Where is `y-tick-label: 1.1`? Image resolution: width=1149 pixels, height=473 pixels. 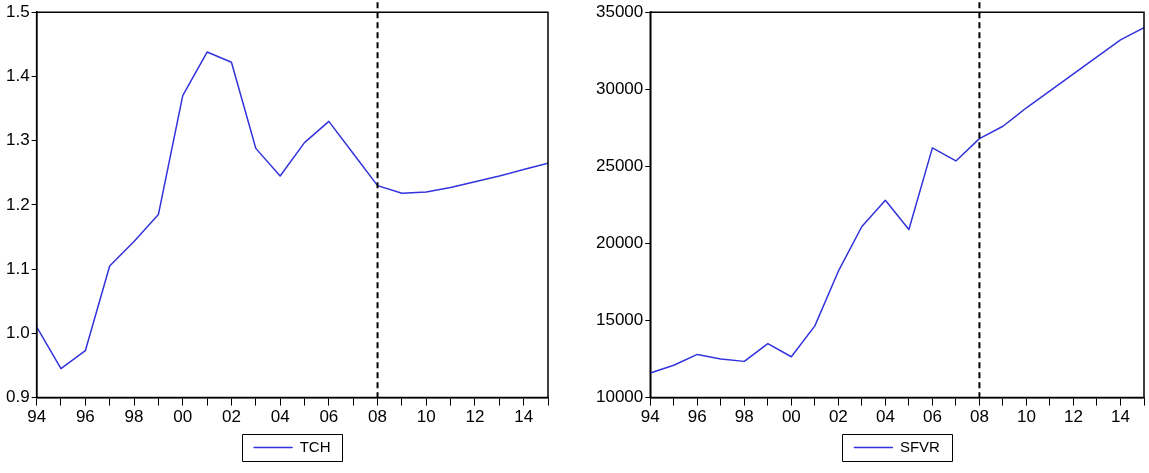
y-tick-label: 1.1 is located at coordinates (17, 268).